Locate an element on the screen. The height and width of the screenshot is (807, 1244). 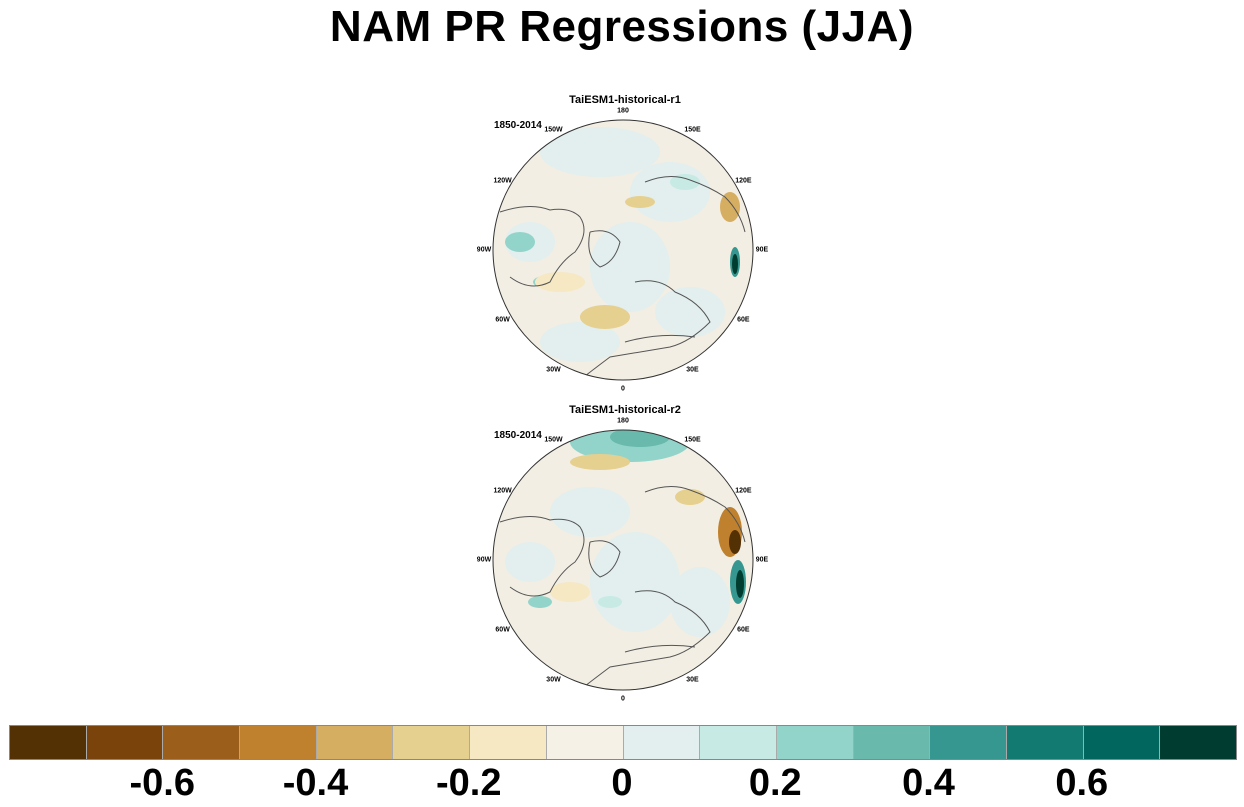
colorbar-tick-label: 0.2 is located at coordinates (775, 783).